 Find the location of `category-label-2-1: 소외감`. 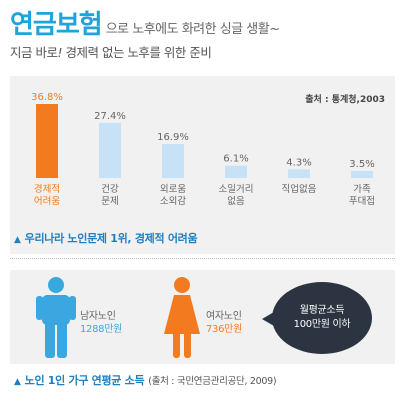

category-label-2-1: 소외감 is located at coordinates (173, 201).